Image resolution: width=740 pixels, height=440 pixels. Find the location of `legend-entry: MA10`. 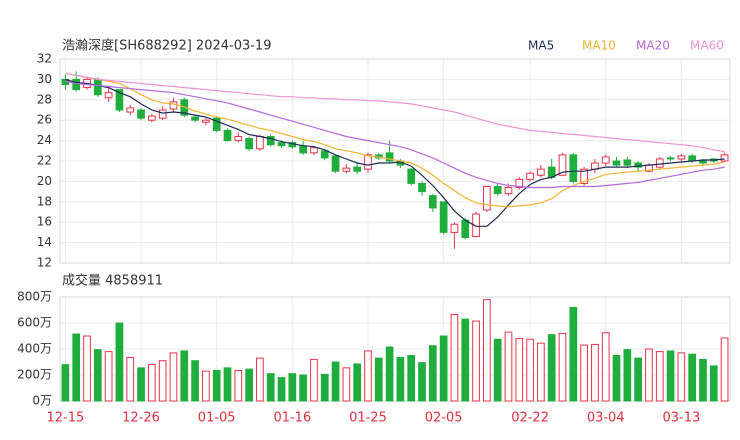

legend-entry: MA10 is located at coordinates (599, 46).